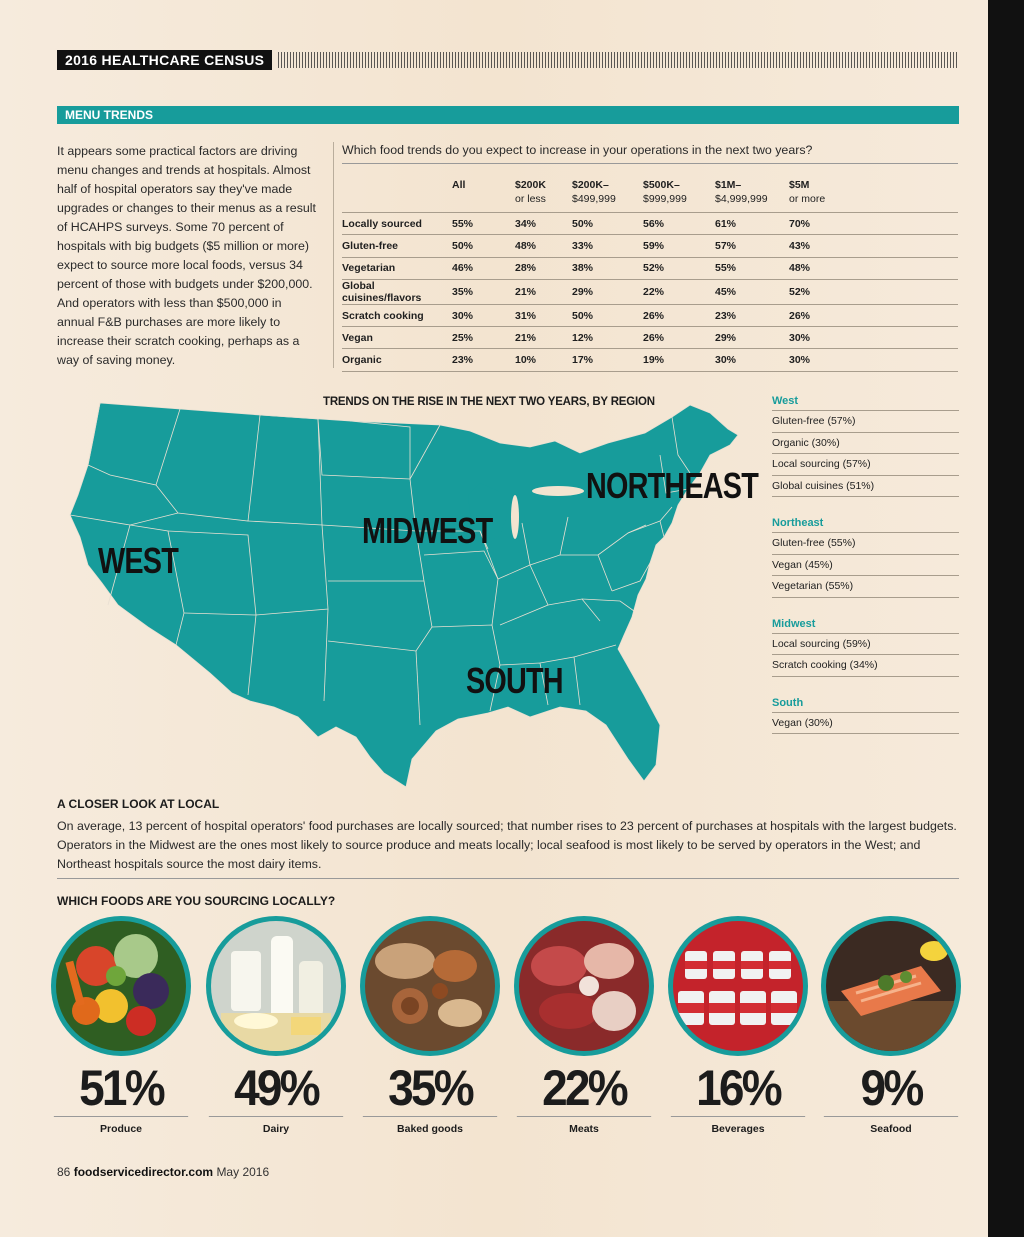 The image size is (1024, 1237). What do you see at coordinates (738, 1089) in the screenshot?
I see `beverages-percent: 16%` at bounding box center [738, 1089].